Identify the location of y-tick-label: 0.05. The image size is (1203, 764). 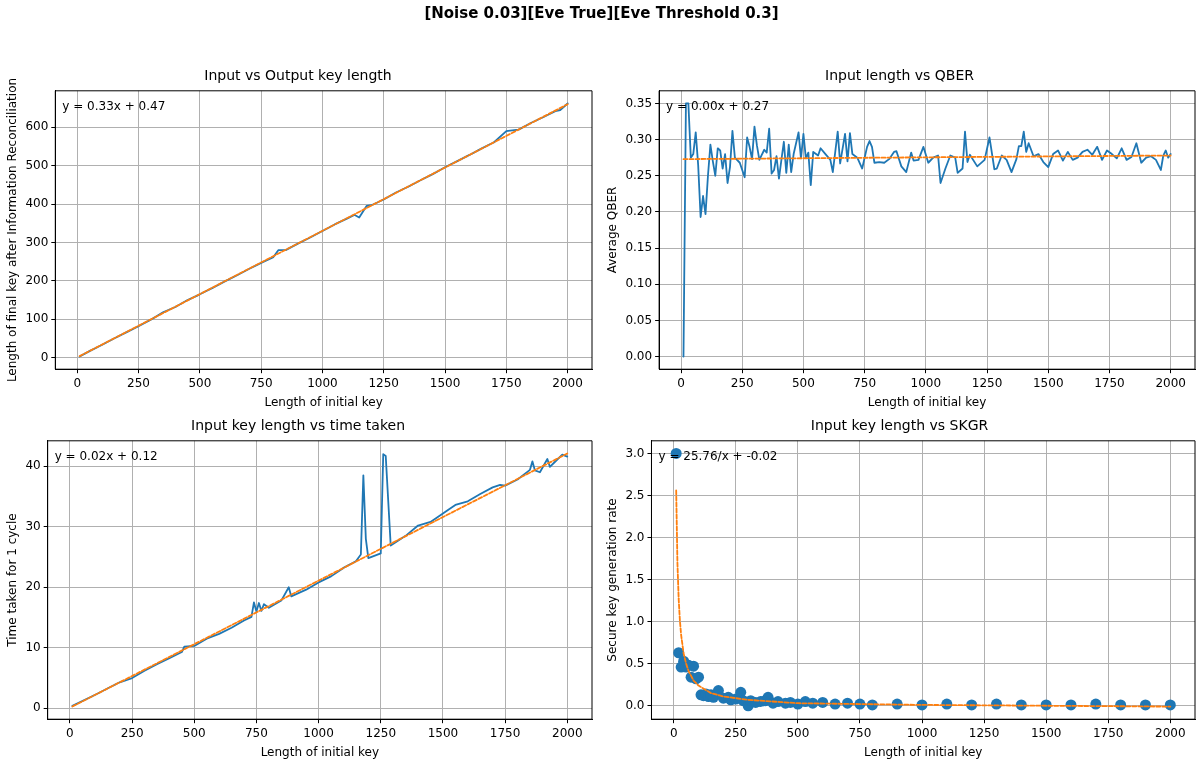
(639, 319).